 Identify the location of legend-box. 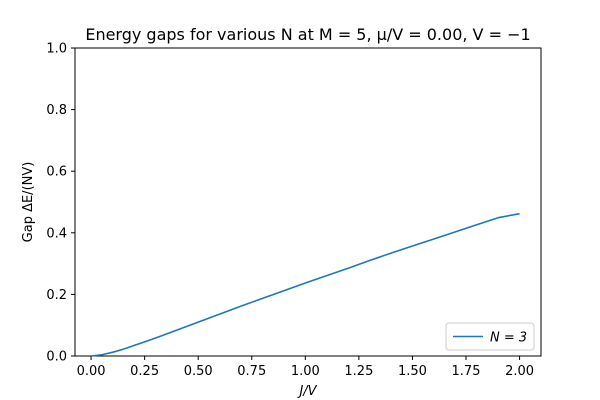
(490, 336).